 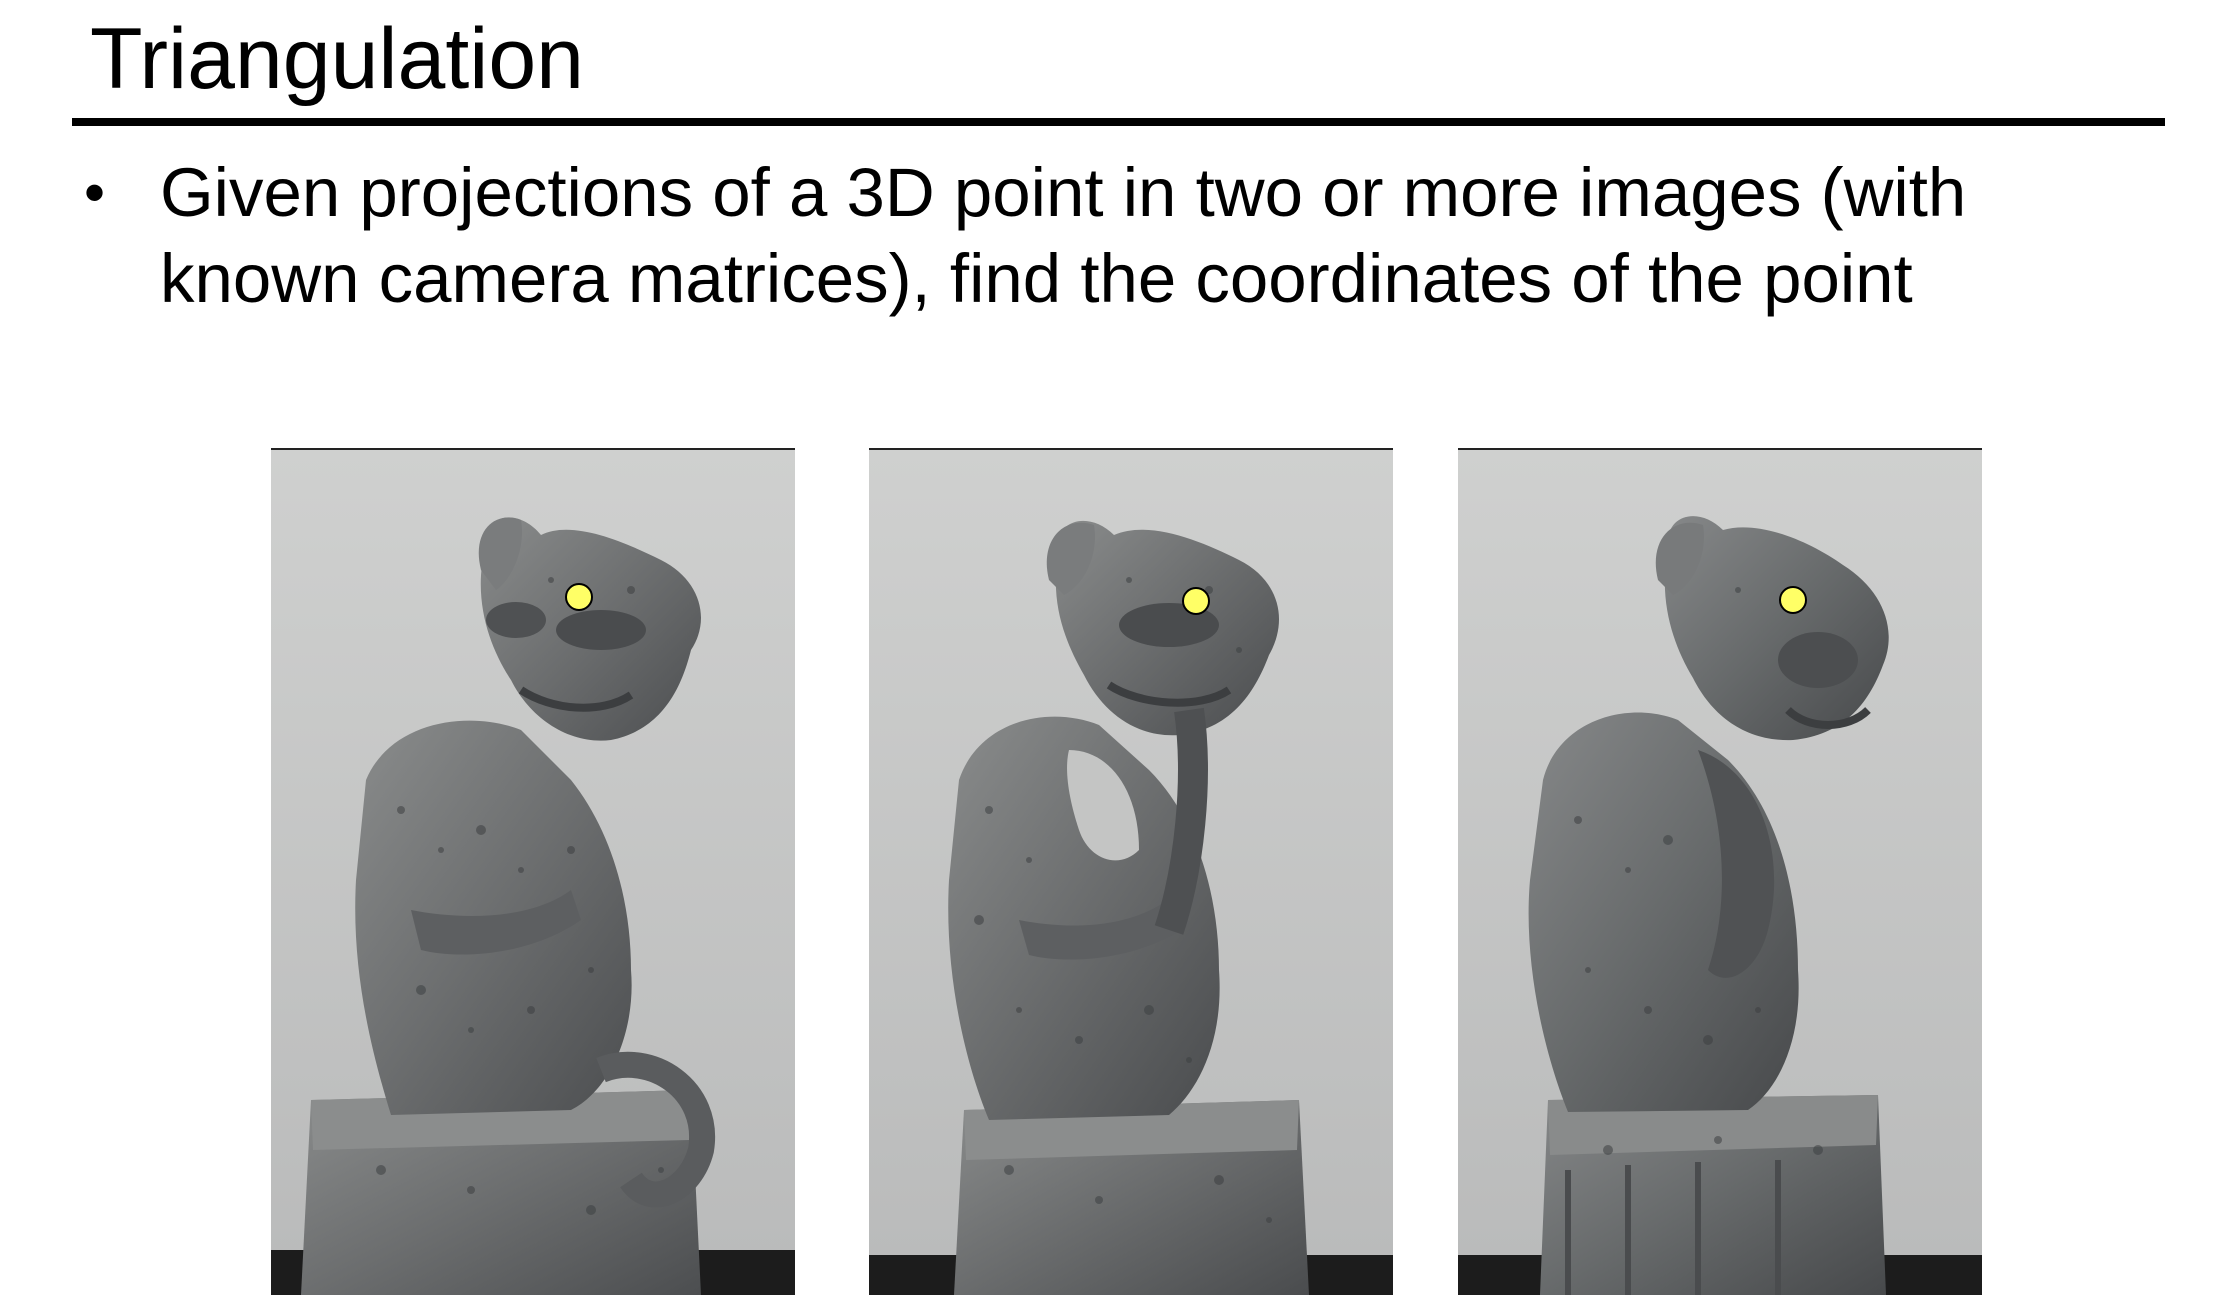 What do you see at coordinates (337, 59) in the screenshot?
I see `slide-title: Triangulation` at bounding box center [337, 59].